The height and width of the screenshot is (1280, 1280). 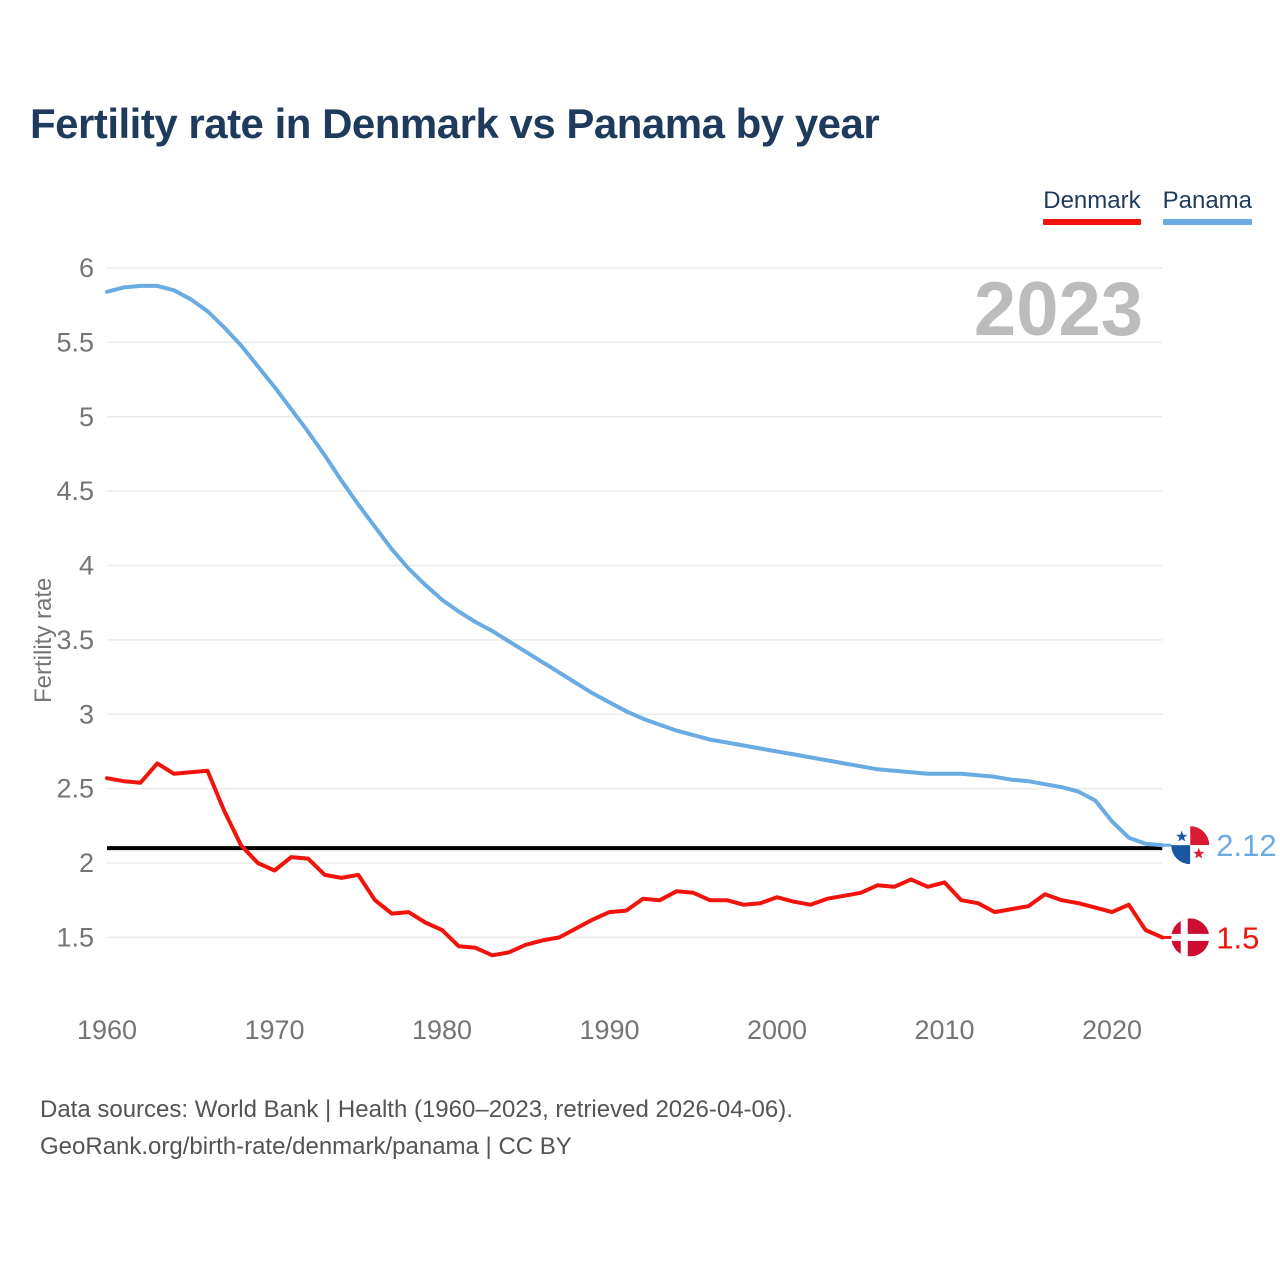 What do you see at coordinates (1147, 206) in the screenshot?
I see `legend: Denmark Panama` at bounding box center [1147, 206].